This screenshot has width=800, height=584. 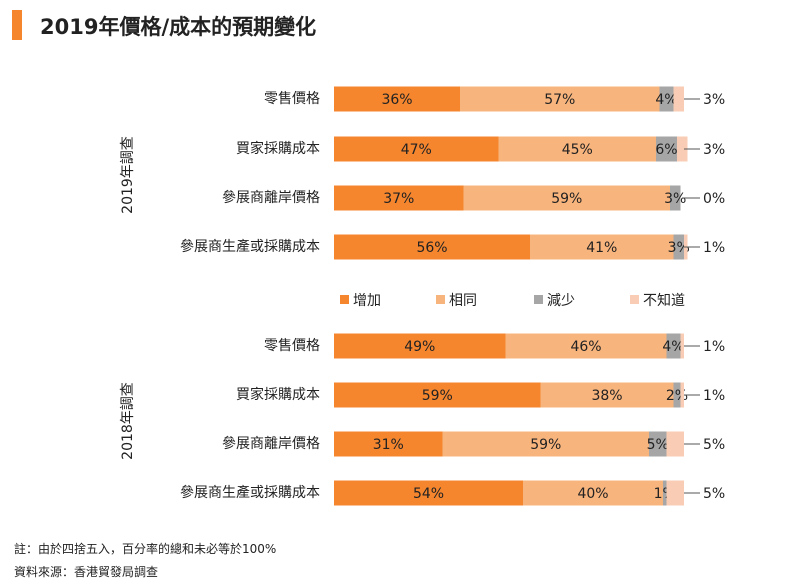 I want to click on data-label: 49%, so click(x=419, y=347).